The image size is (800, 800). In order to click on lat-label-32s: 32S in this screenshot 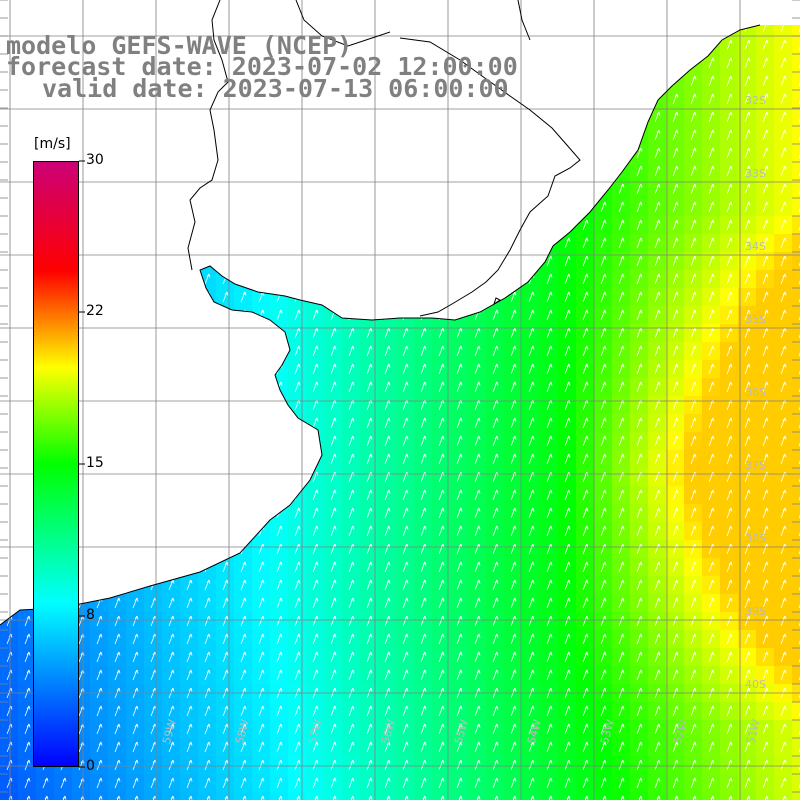, I will do `click(755, 100)`.